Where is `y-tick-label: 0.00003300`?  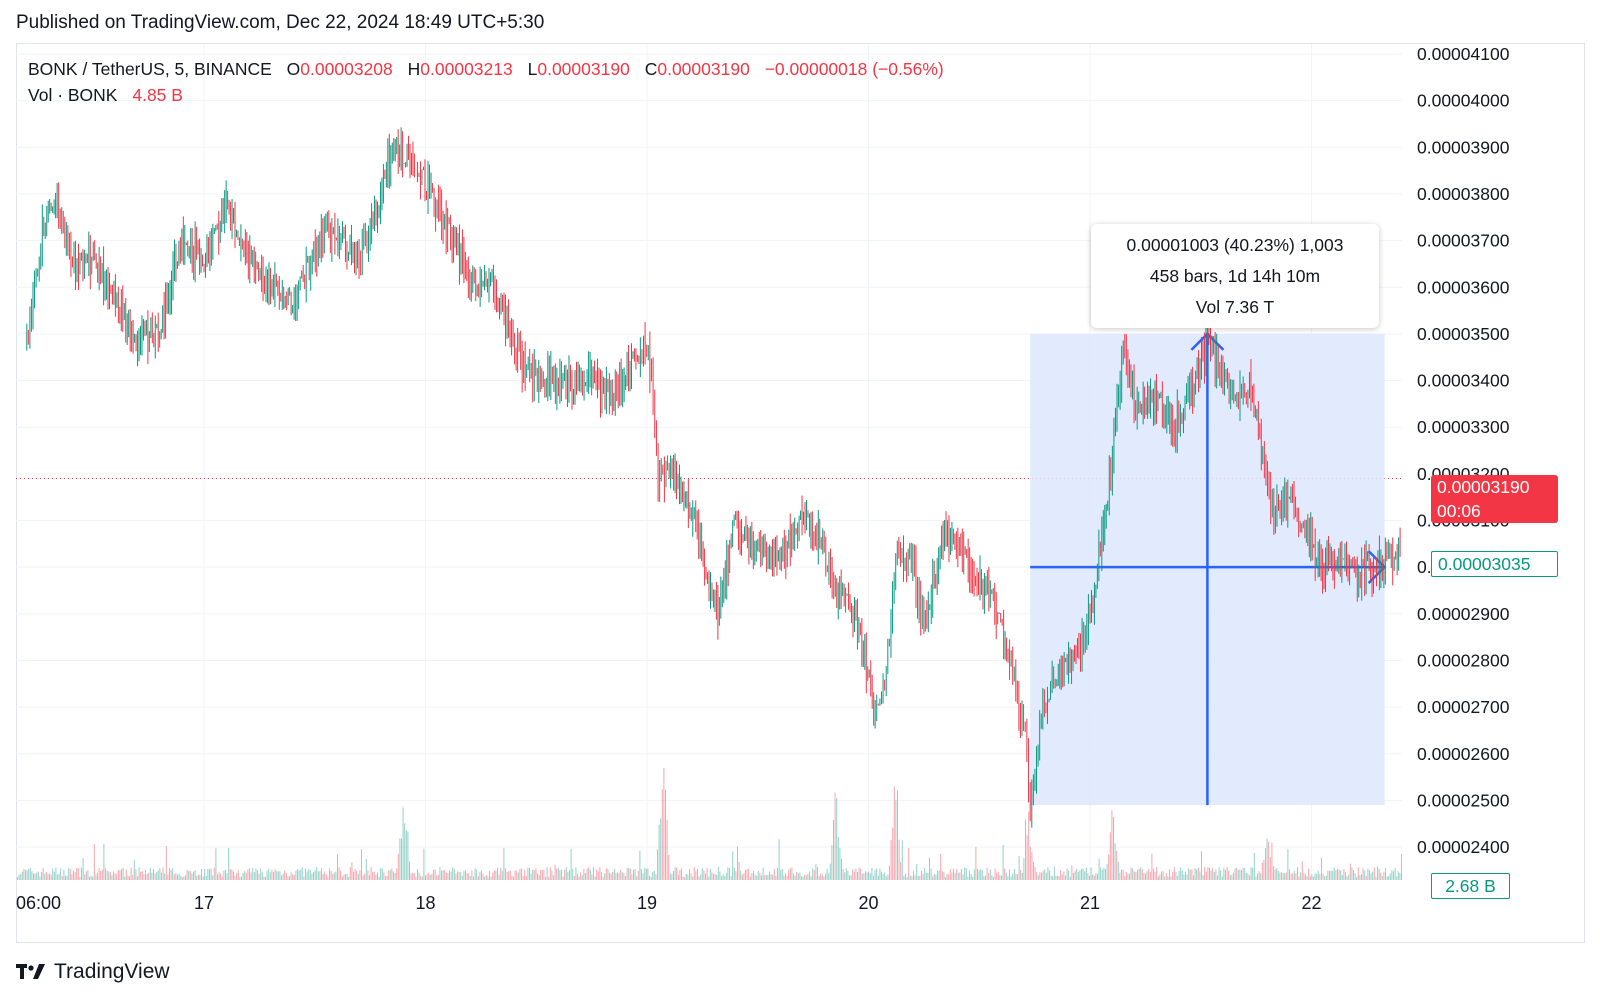 y-tick-label: 0.00003300 is located at coordinates (1463, 427).